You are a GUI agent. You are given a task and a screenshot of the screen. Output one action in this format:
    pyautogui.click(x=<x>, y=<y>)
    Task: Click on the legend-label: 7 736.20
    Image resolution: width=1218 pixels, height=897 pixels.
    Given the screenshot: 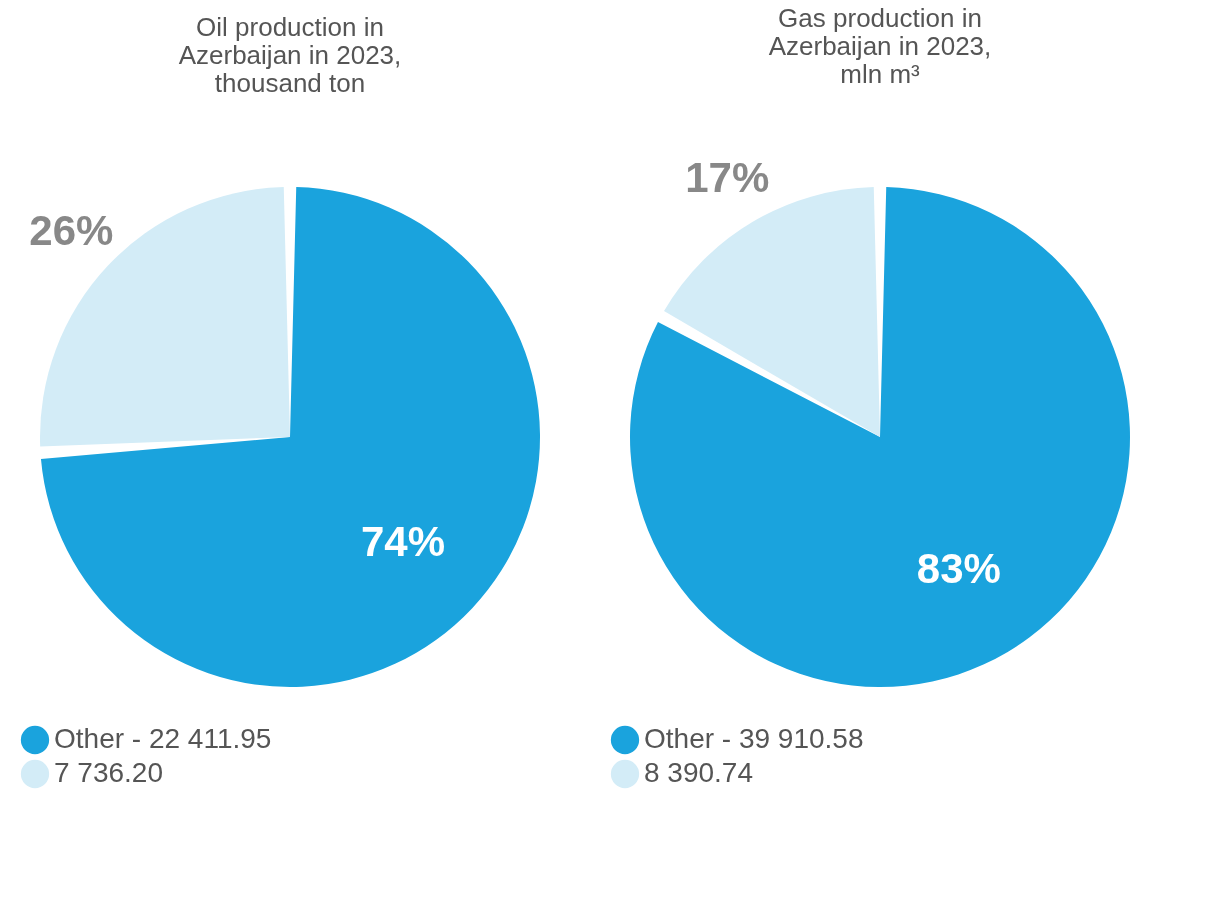 What is the action you would take?
    pyautogui.click(x=108, y=772)
    